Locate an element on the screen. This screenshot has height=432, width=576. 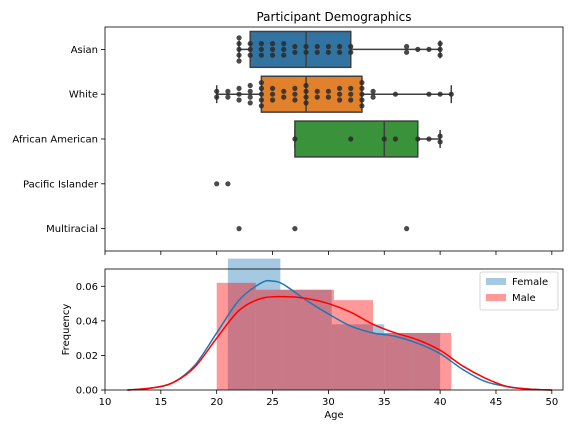
y-tick-label-multiracial: Multiracial is located at coordinates (72, 229).